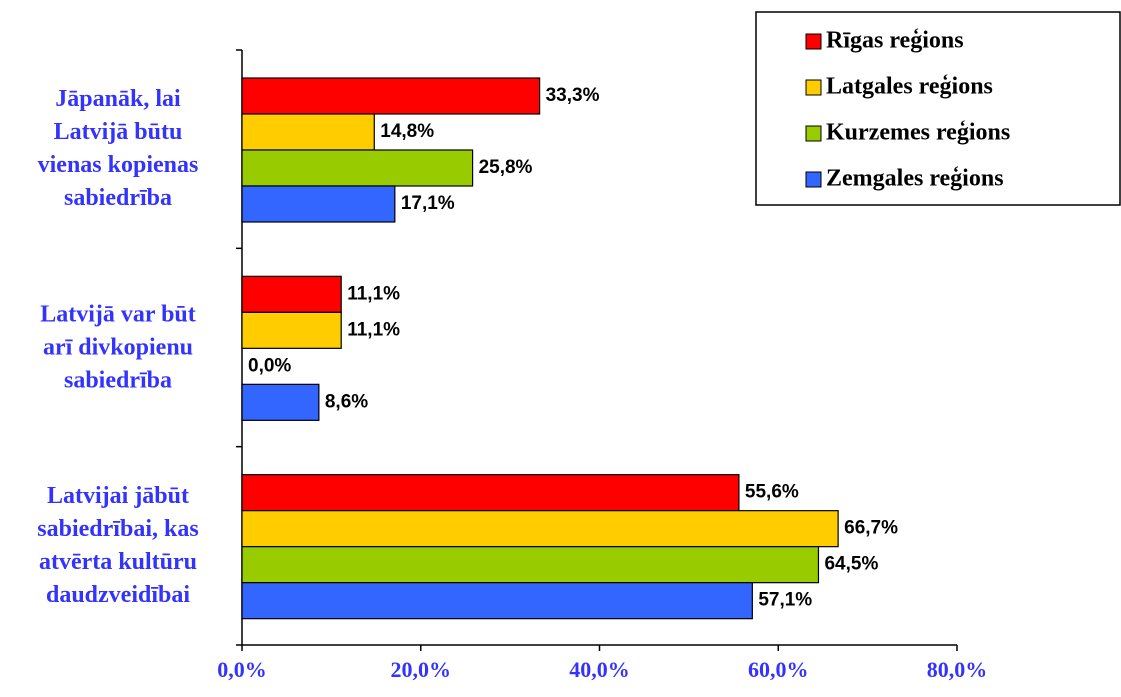 The height and width of the screenshot is (697, 1121). Describe the element at coordinates (421, 669) in the screenshot. I see `x-tick-label: 20,0%` at that location.